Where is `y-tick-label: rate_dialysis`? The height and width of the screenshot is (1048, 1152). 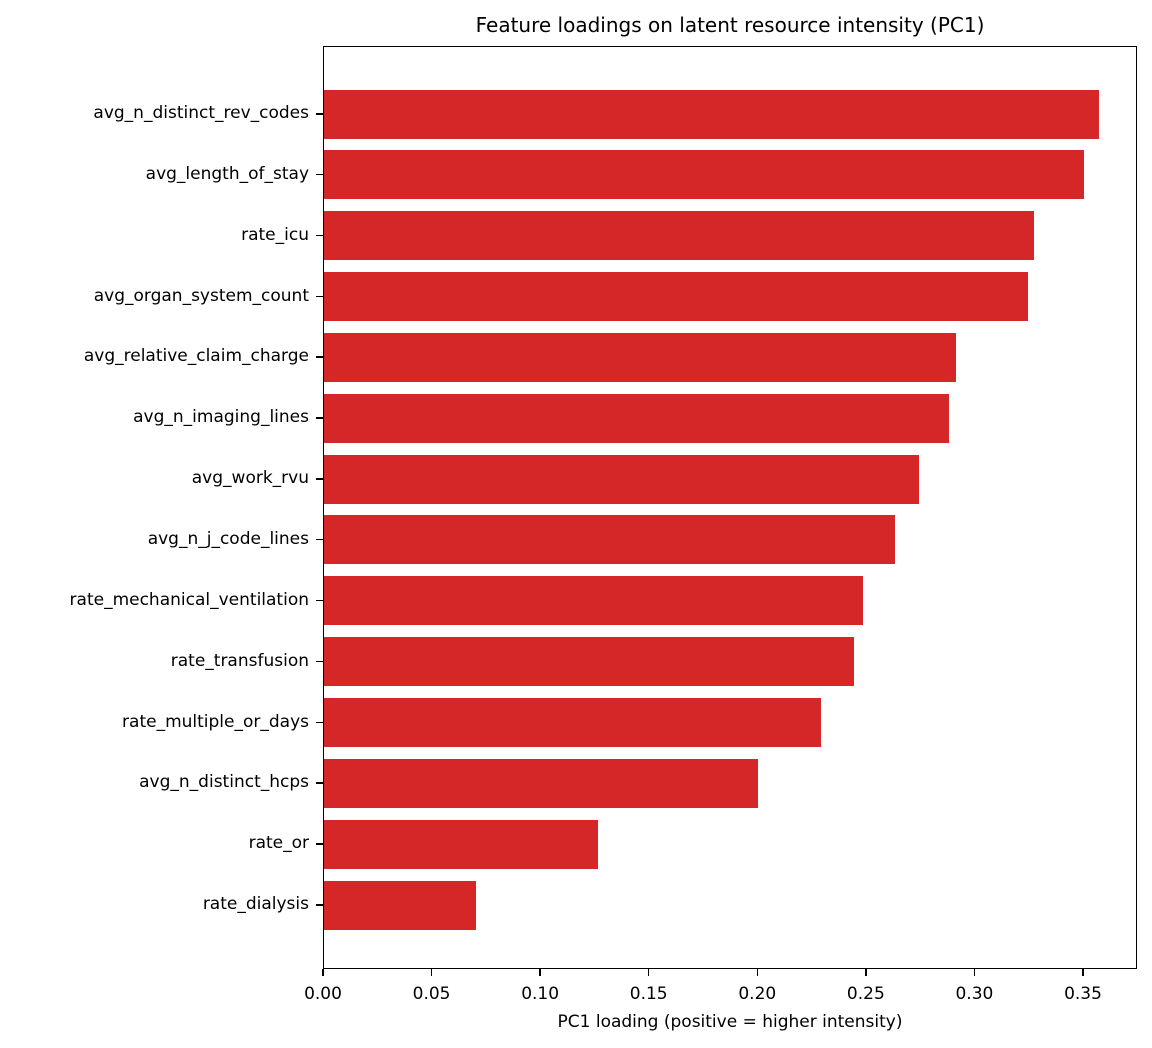
y-tick-label: rate_dialysis is located at coordinates (255, 904).